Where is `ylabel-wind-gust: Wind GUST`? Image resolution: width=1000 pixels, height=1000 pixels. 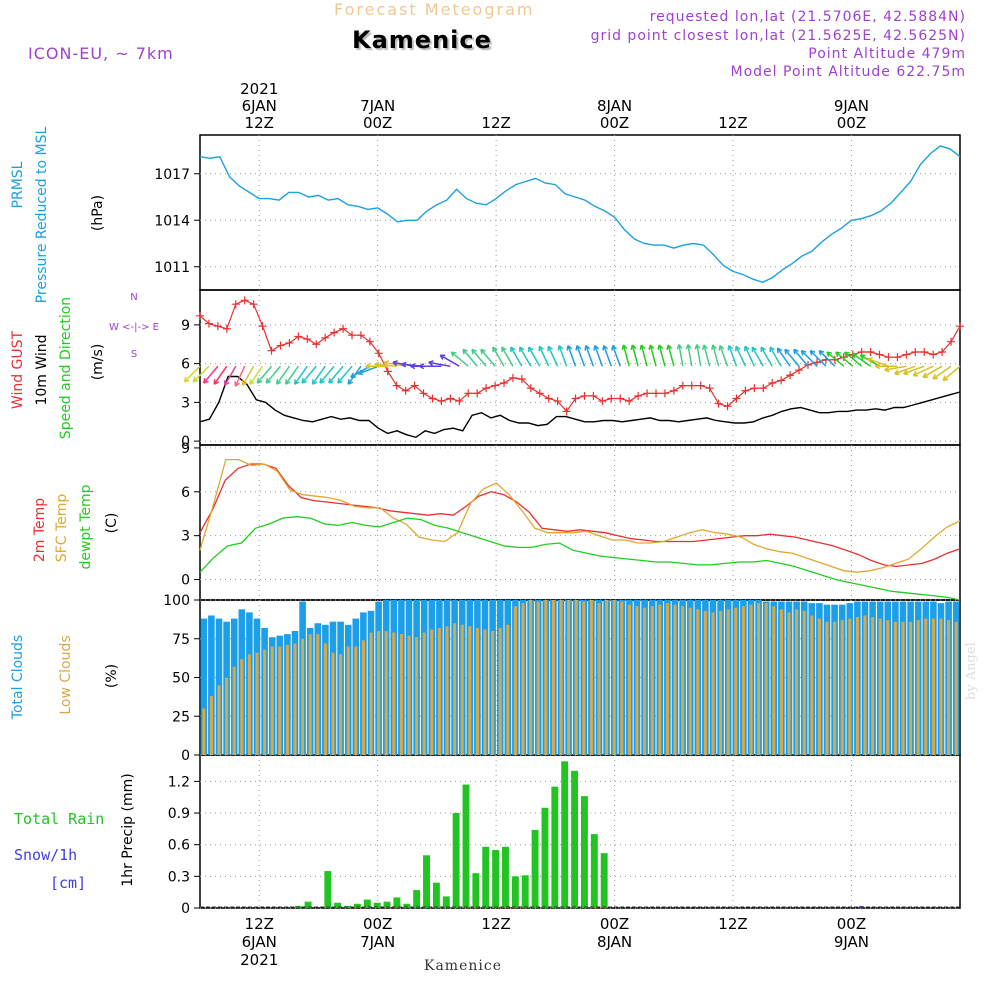 ylabel-wind-gust: Wind GUST is located at coordinates (18, 369).